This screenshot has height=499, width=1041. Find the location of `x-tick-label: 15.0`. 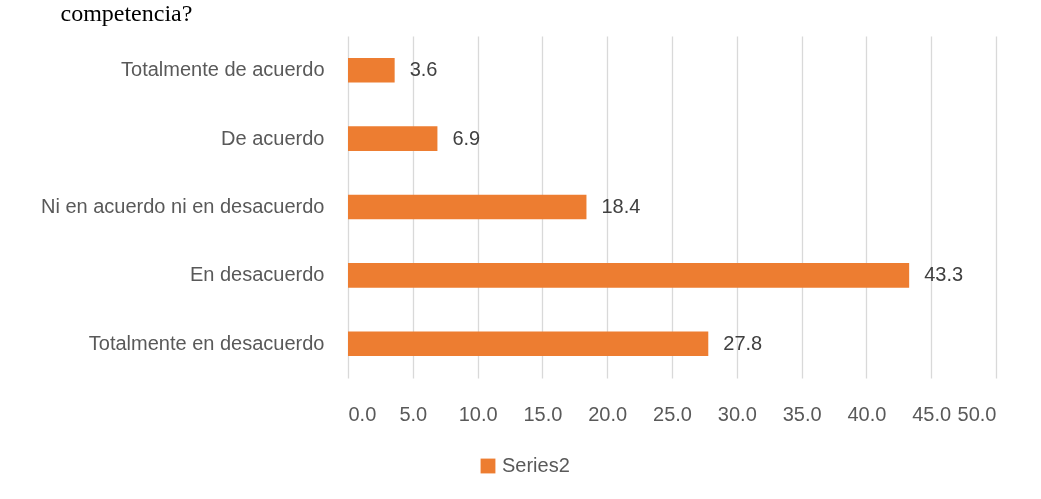

x-tick-label: 15.0 is located at coordinates (543, 413).